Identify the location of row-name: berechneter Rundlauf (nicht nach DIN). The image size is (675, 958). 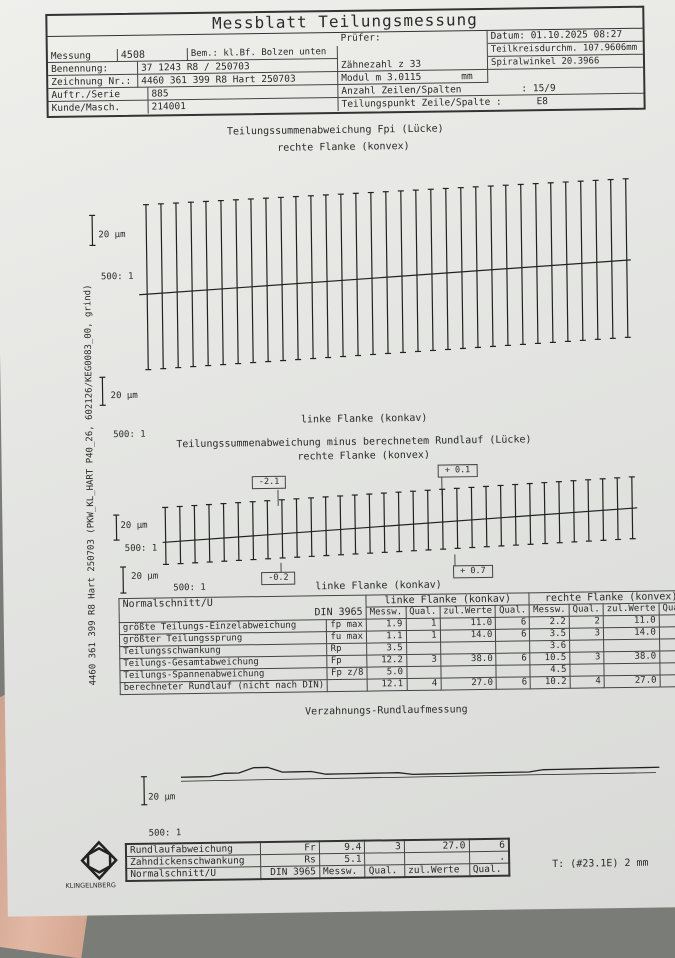
(224, 687).